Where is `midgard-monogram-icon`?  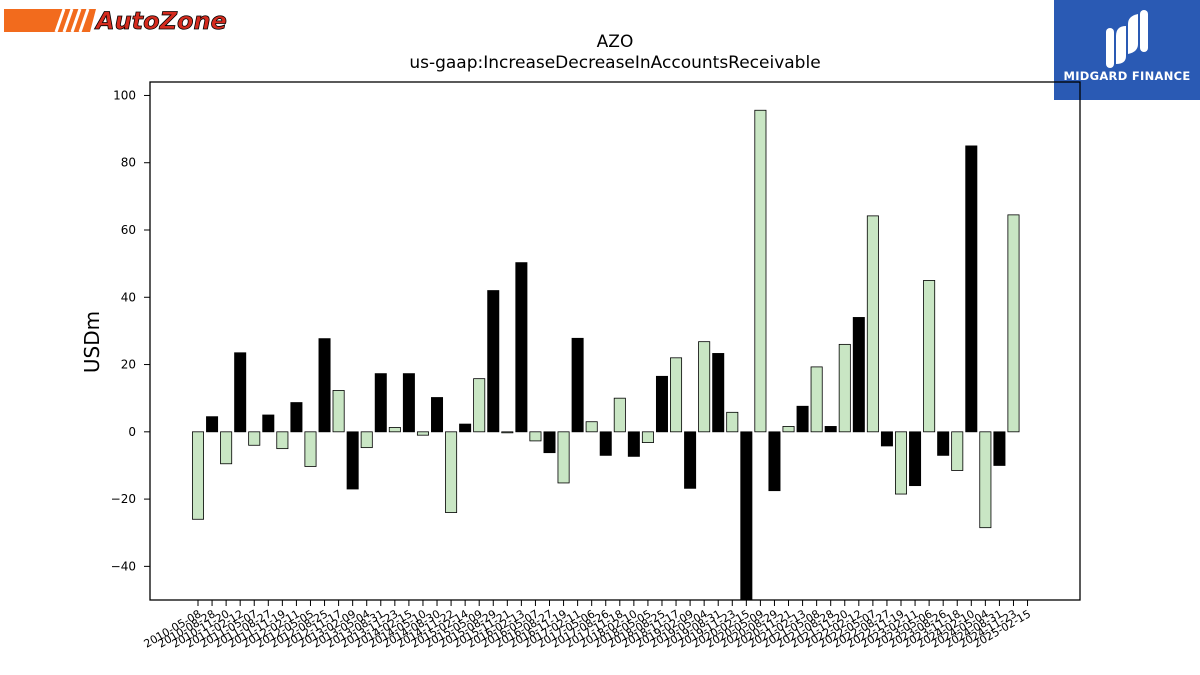
midgard-monogram-icon is located at coordinates (1127, 39).